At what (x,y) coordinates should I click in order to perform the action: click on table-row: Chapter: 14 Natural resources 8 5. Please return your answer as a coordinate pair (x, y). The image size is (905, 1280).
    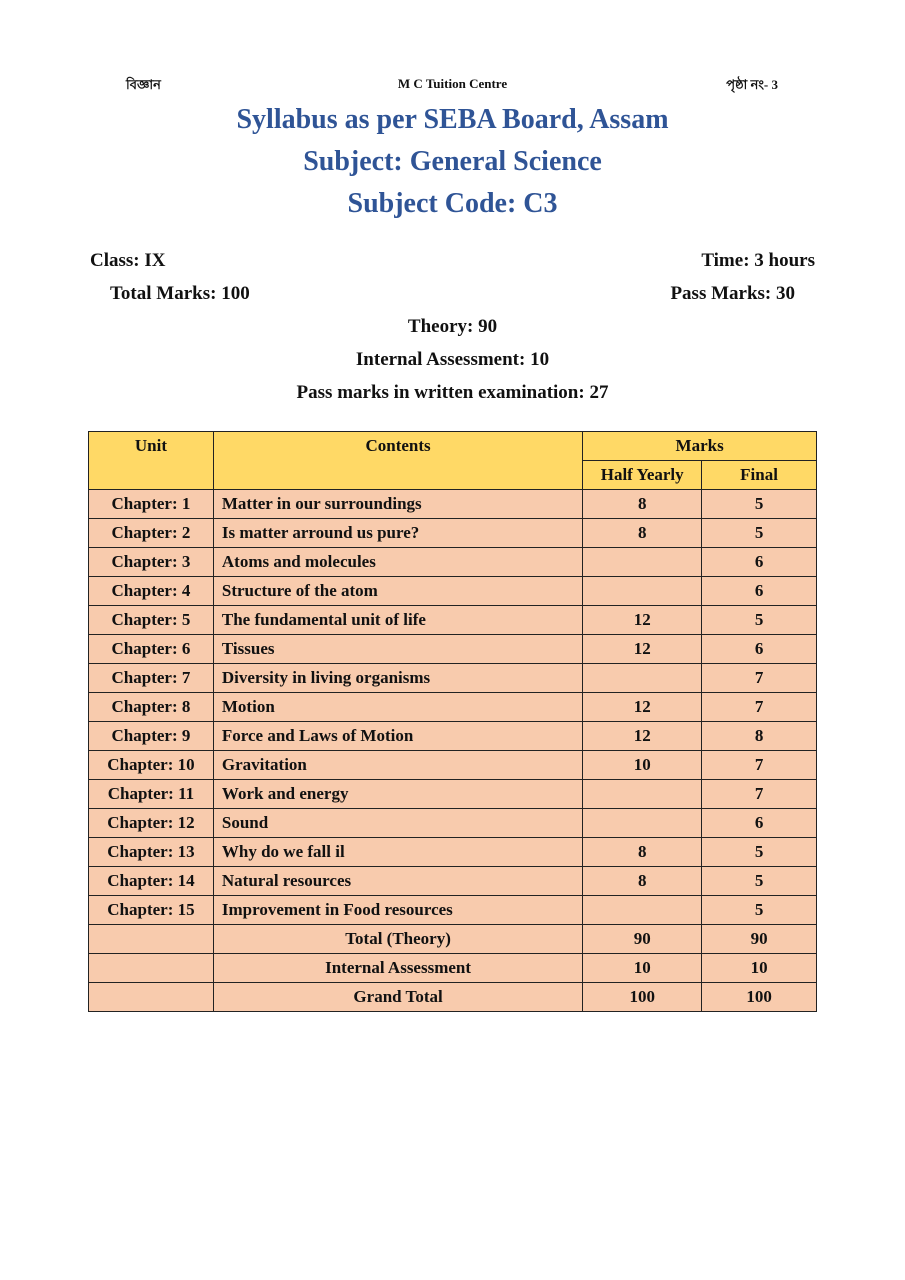
    Looking at the image, I should click on (452, 881).